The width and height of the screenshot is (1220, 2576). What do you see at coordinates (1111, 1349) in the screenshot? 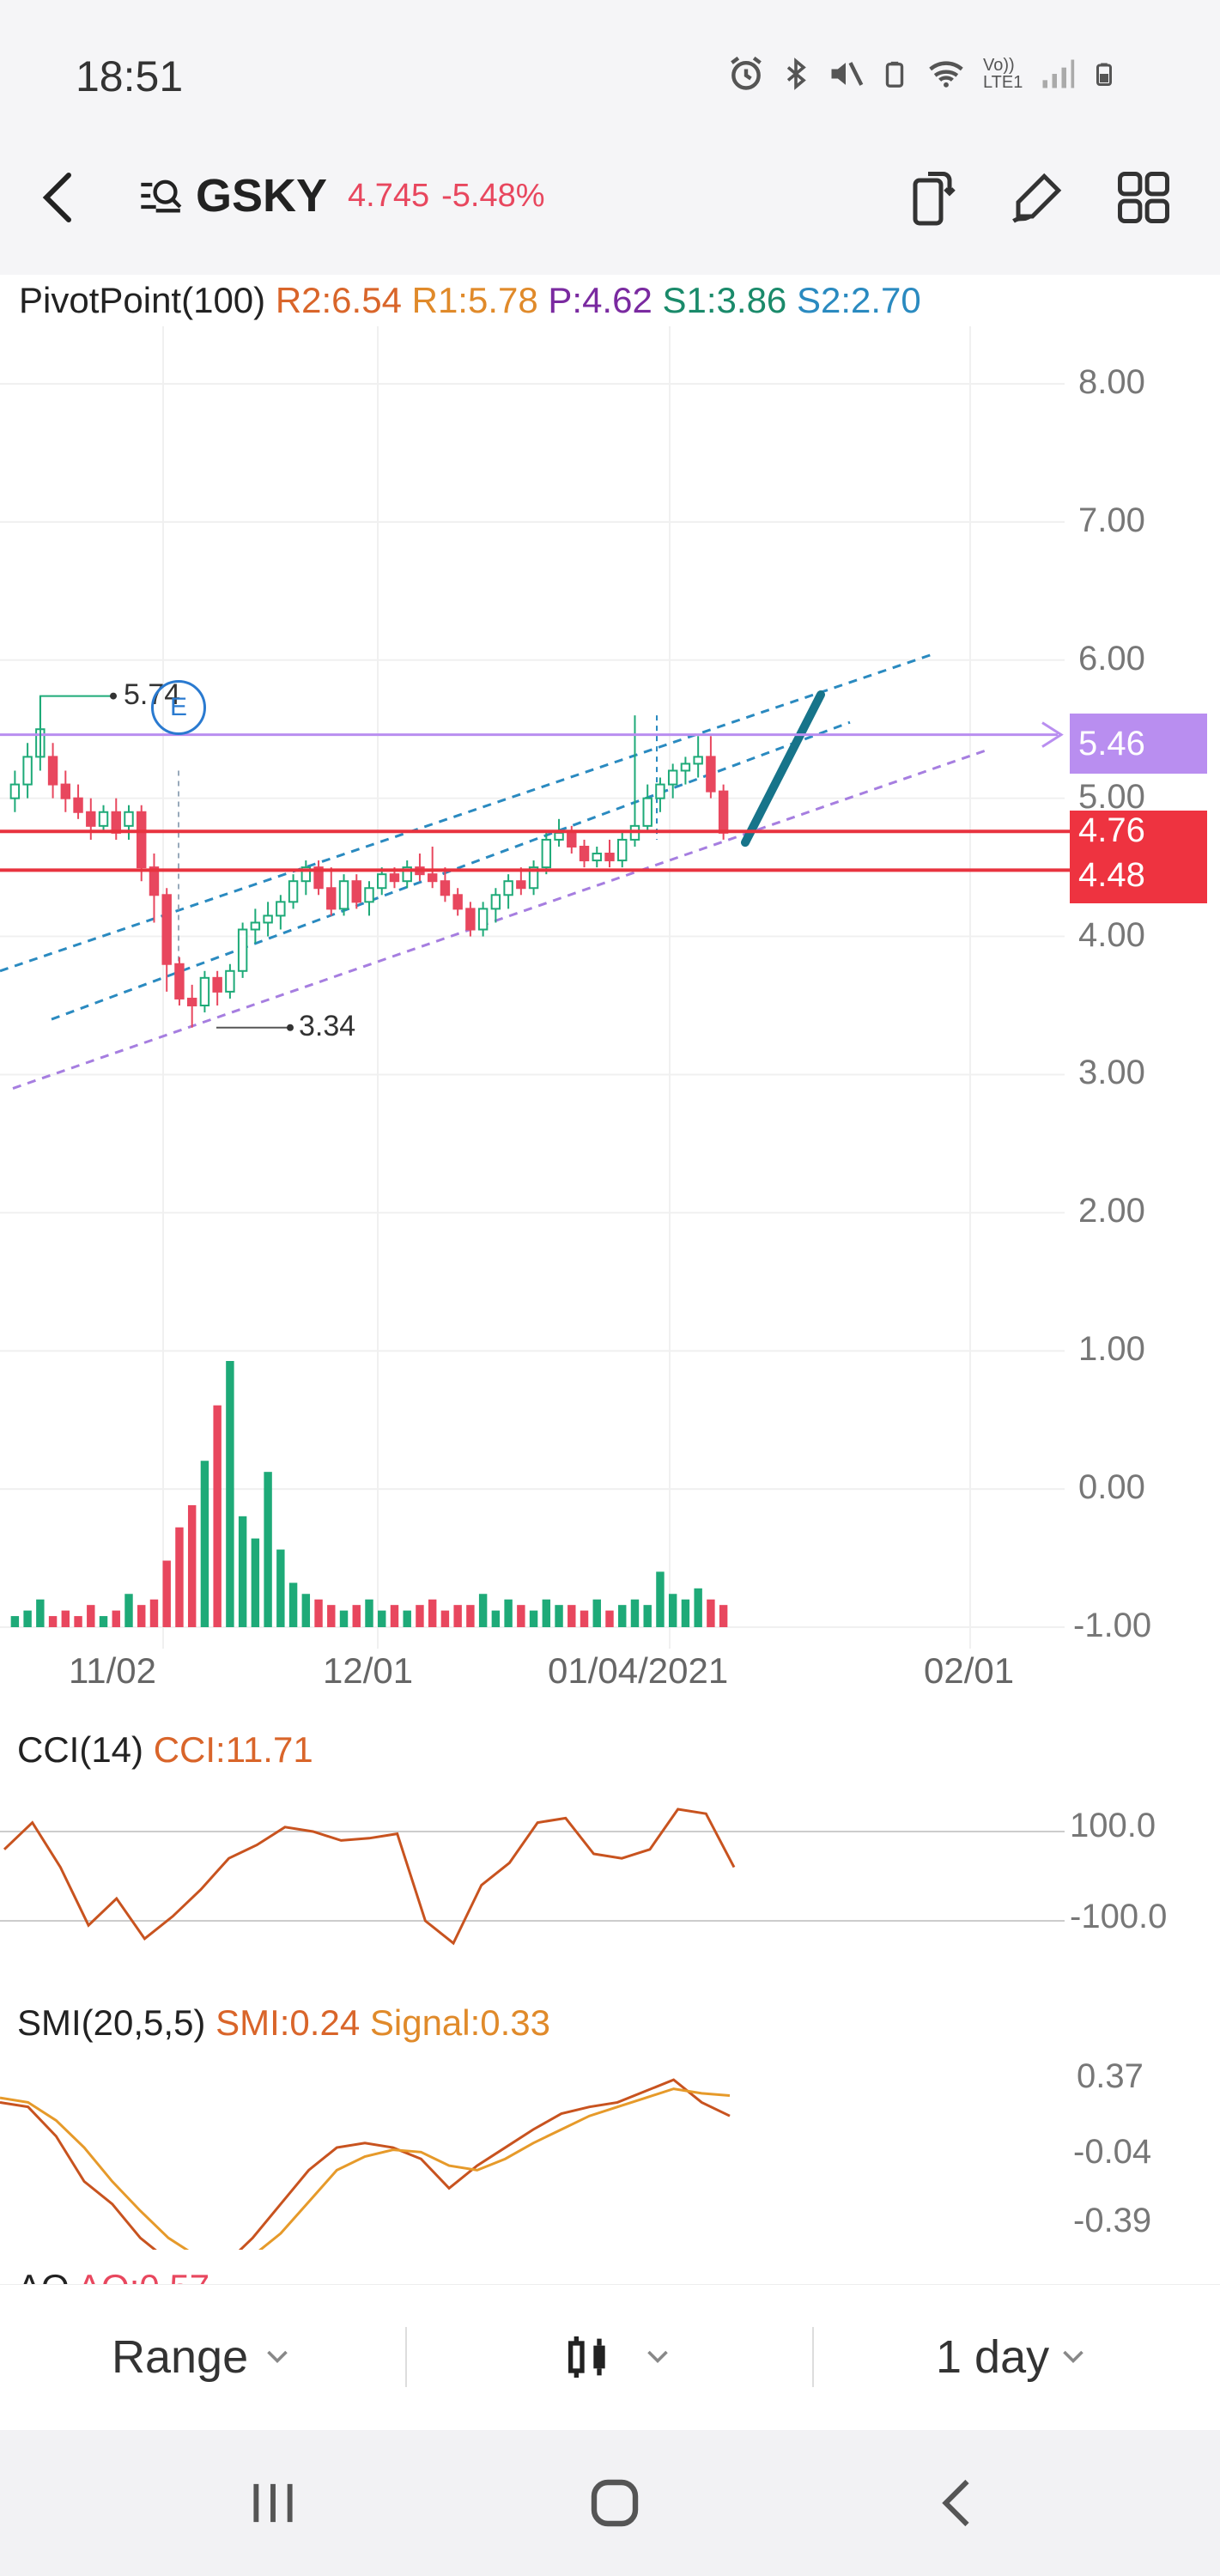
I see `price-tick: 1.00` at bounding box center [1111, 1349].